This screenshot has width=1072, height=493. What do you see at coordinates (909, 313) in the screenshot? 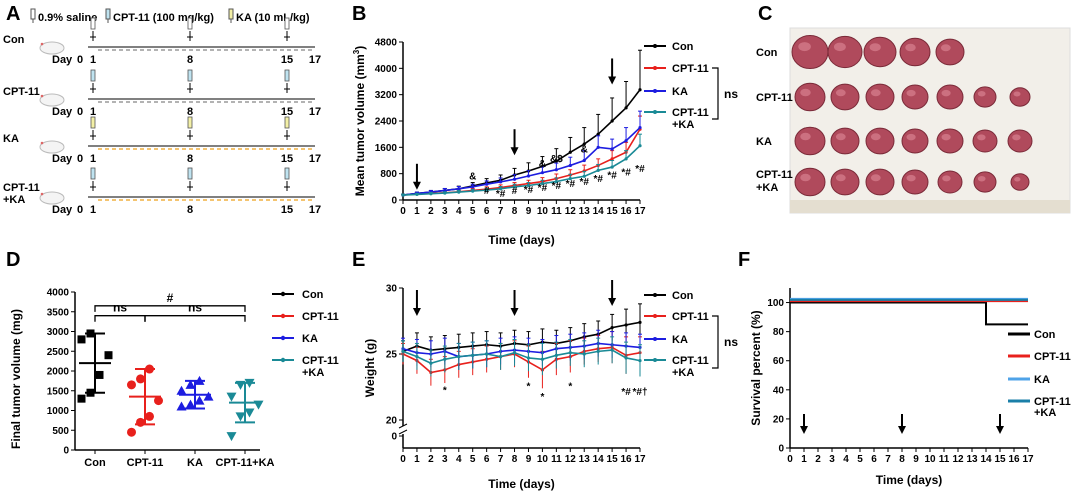
I see `survival-line` at bounding box center [909, 313].